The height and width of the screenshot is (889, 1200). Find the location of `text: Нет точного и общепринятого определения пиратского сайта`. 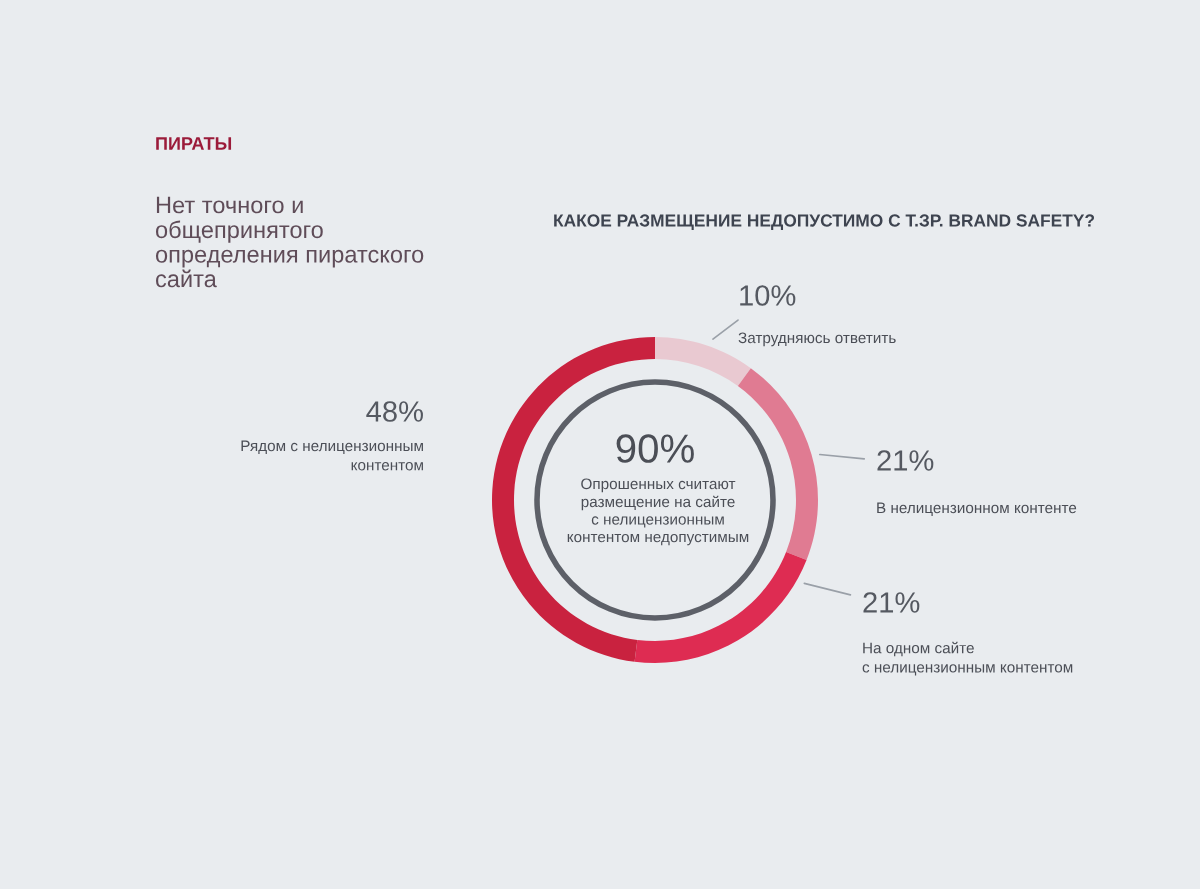

text: Нет точного и общепринятого определения пиратского сайта is located at coordinates (289, 242).